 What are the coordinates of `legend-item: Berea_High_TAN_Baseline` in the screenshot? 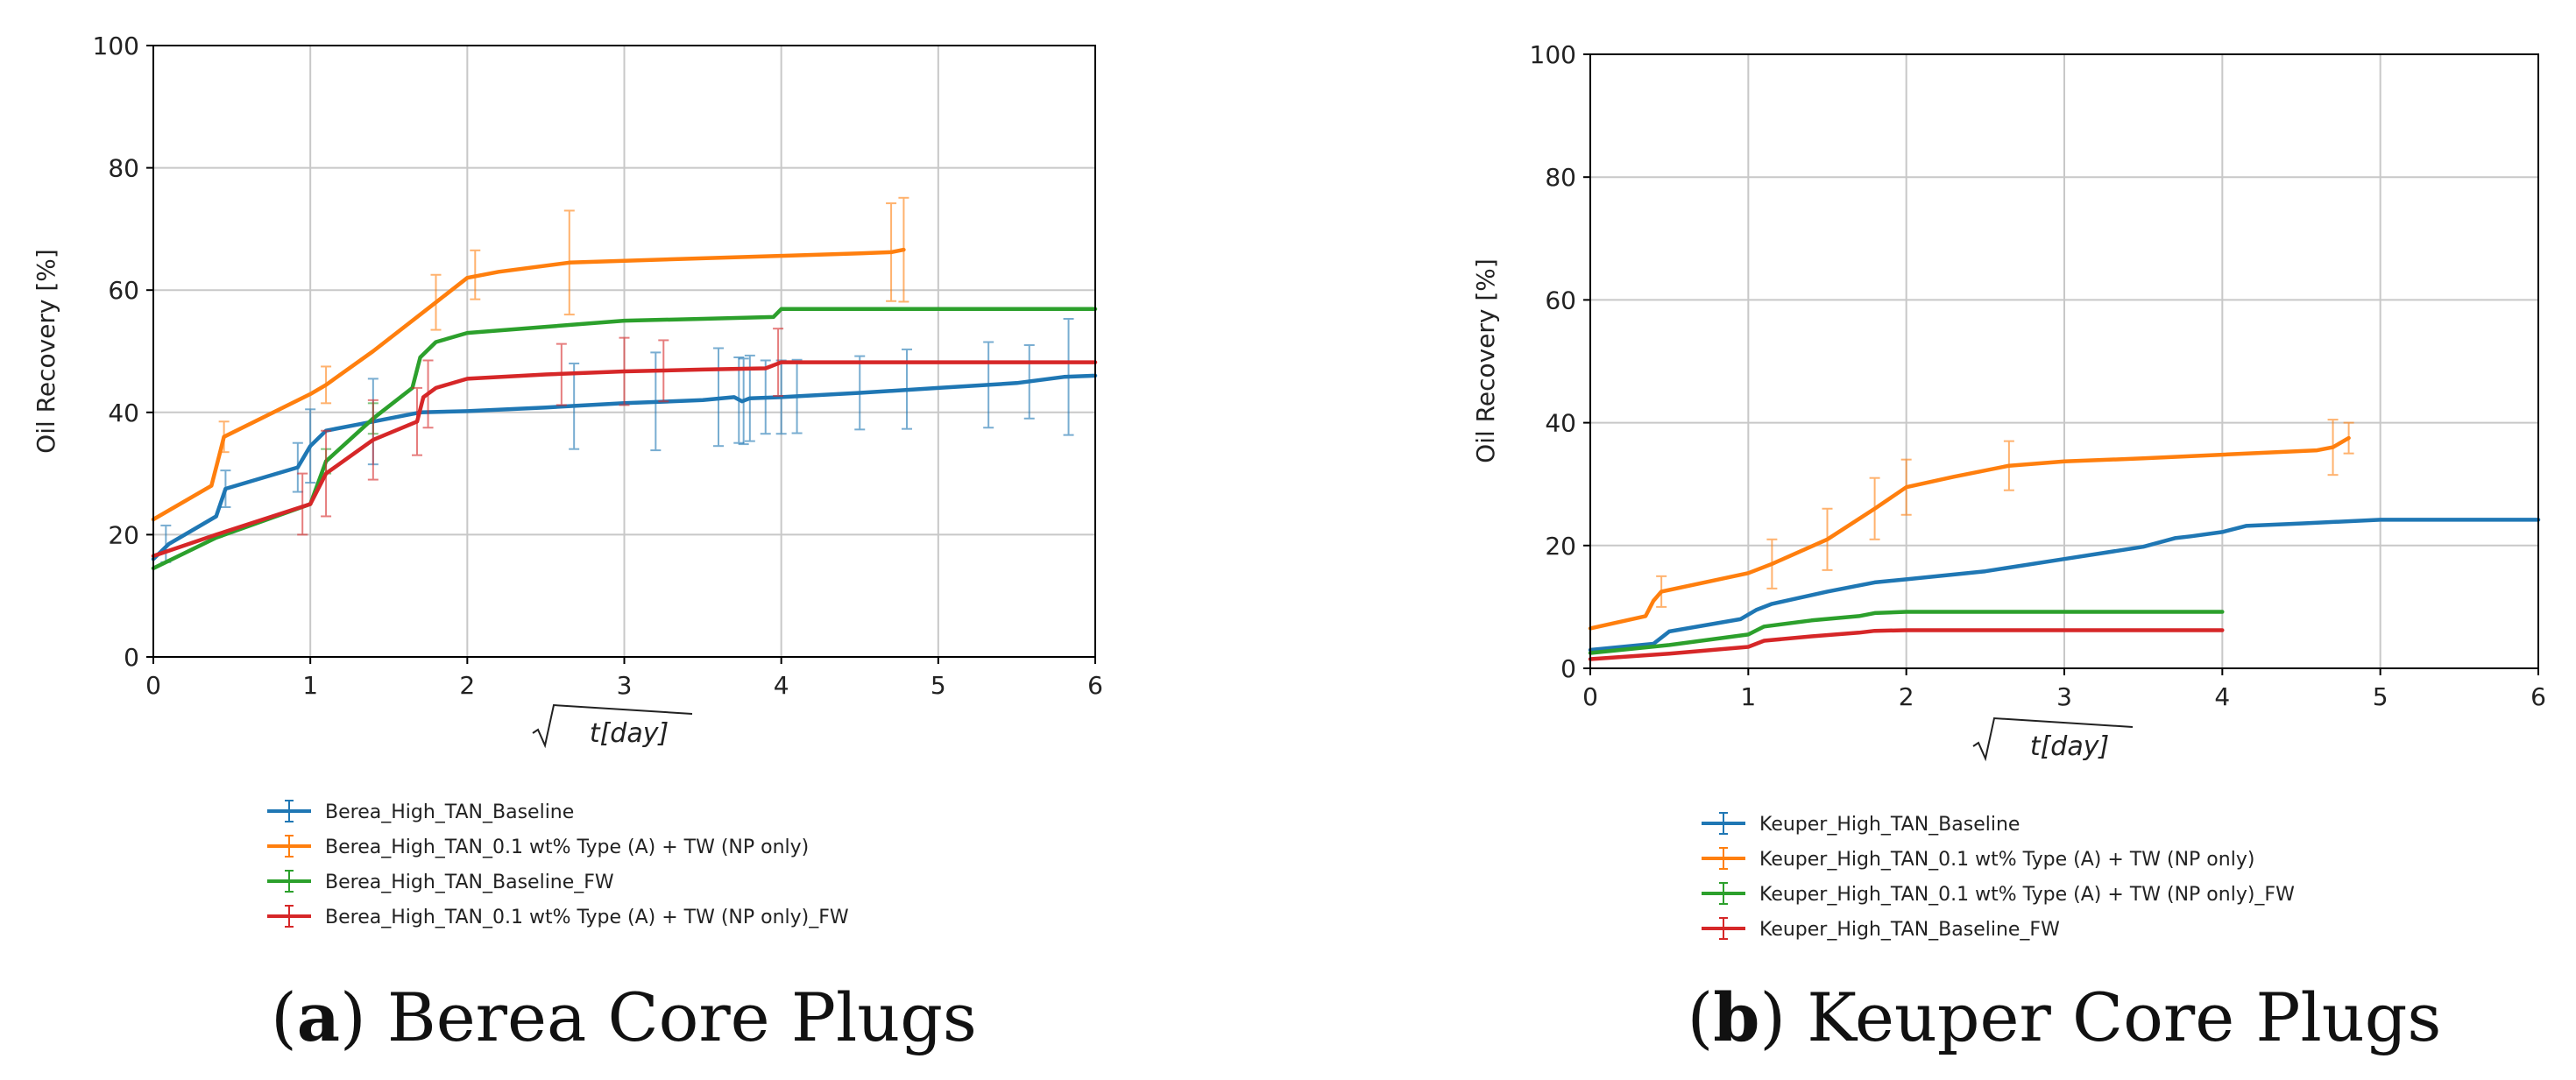 It's located at (420, 811).